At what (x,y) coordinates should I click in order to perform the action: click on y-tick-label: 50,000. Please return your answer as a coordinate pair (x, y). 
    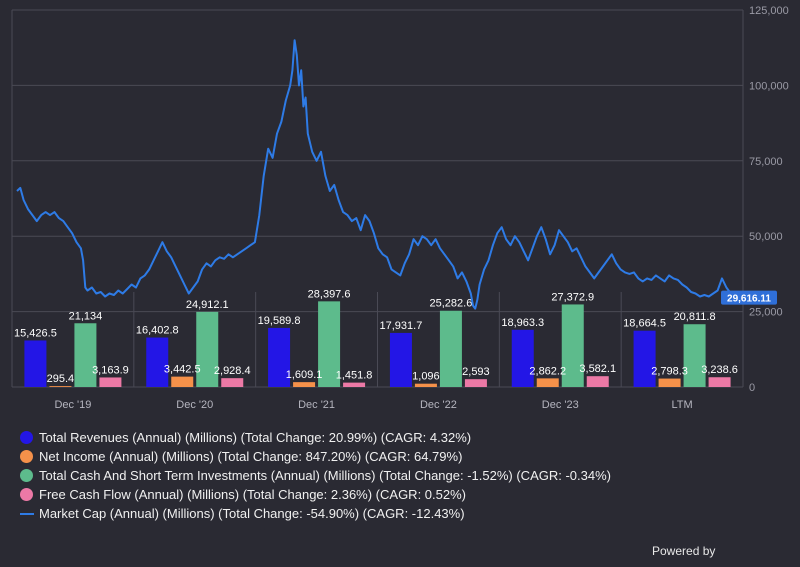
    Looking at the image, I should click on (766, 237).